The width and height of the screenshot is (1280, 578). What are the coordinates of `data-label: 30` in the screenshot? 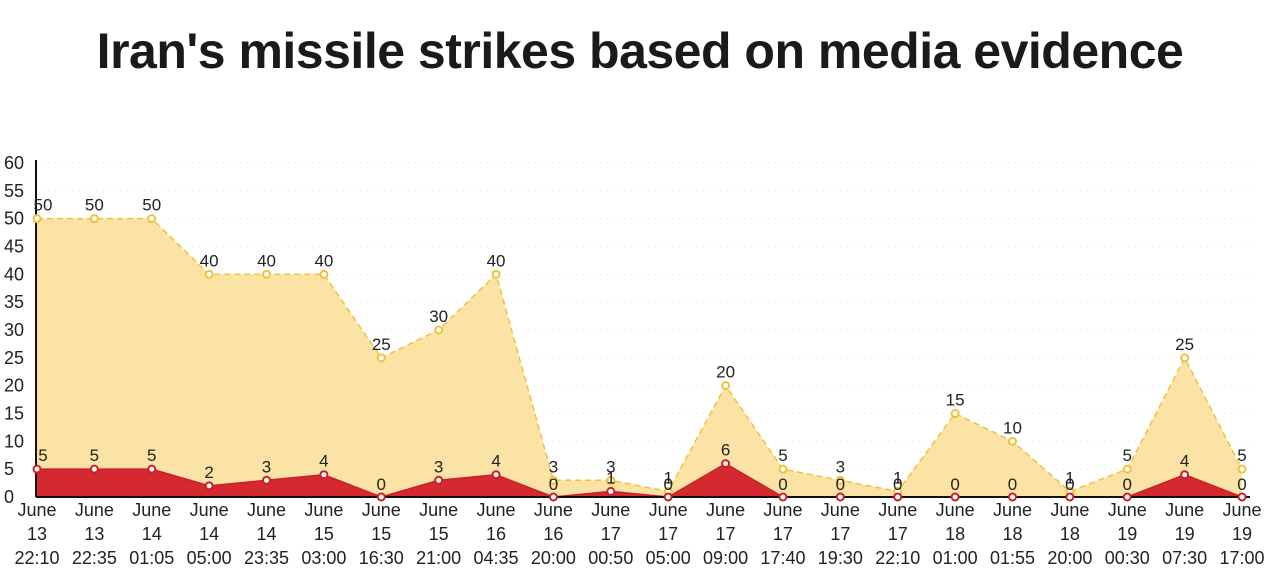 It's located at (438, 316).